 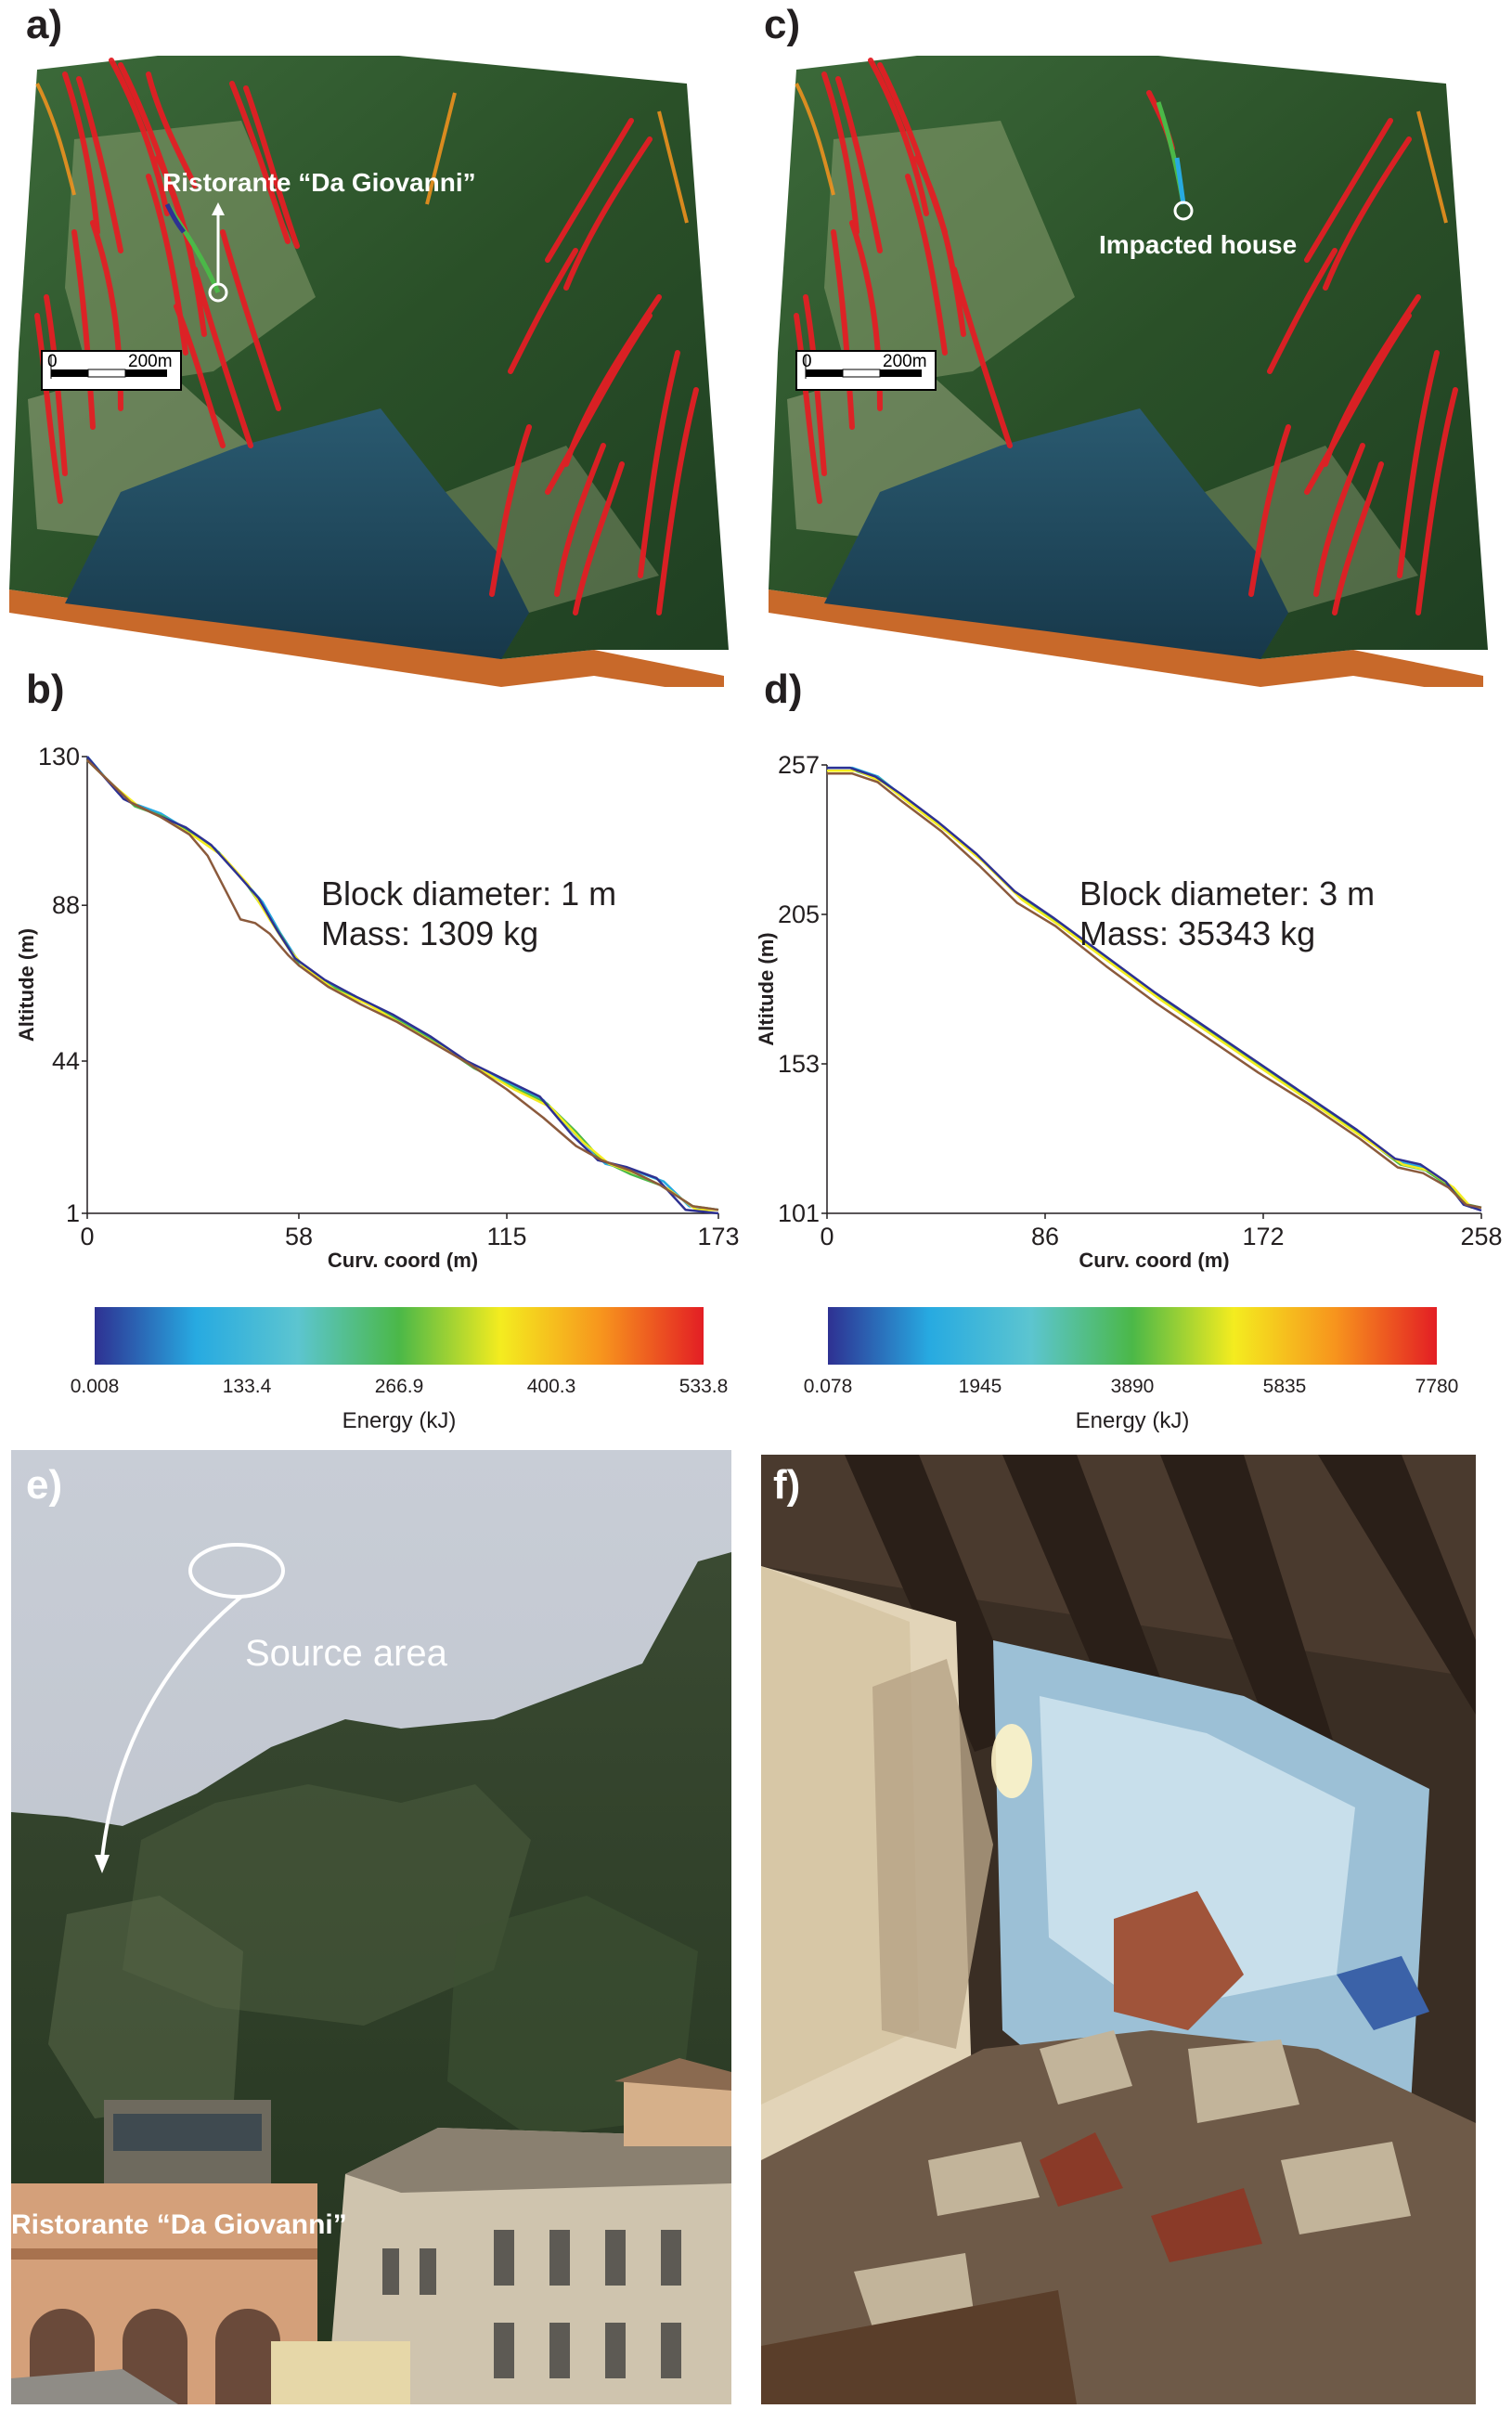 I want to click on panel-label-a: a), so click(x=44, y=25).